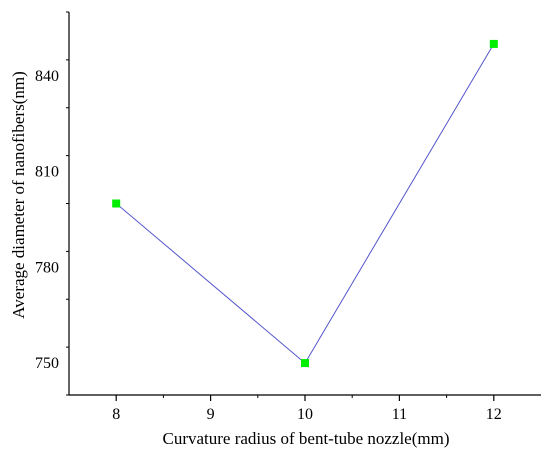 The height and width of the screenshot is (463, 550). What do you see at coordinates (305, 438) in the screenshot?
I see `x-axis-title: Curvature radius of bent-tube nozzle(mm)` at bounding box center [305, 438].